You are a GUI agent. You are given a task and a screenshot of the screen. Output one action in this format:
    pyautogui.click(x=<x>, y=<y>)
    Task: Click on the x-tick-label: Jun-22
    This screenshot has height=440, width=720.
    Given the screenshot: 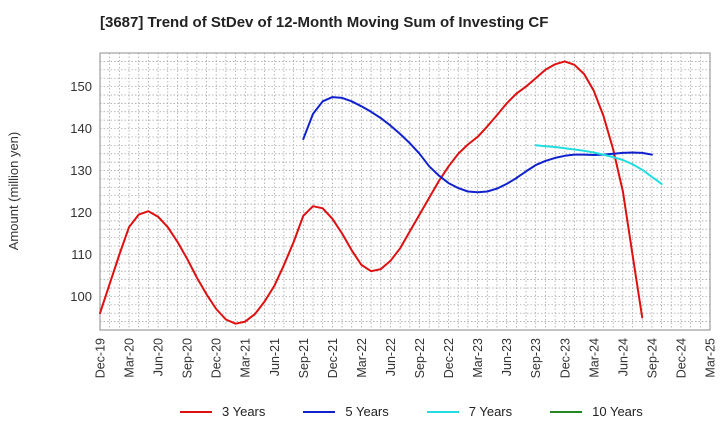 What is the action you would take?
    pyautogui.click(x=391, y=357)
    